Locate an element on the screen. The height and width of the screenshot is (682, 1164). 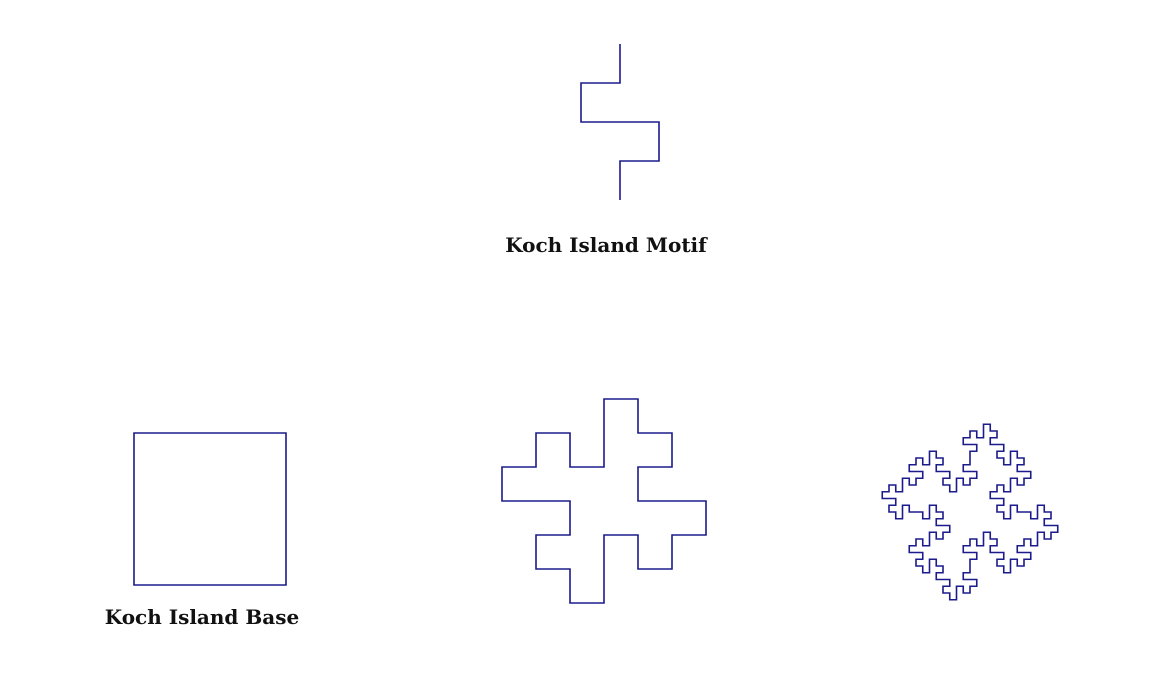
motif-caption: Koch Island Motif is located at coordinates (606, 245).